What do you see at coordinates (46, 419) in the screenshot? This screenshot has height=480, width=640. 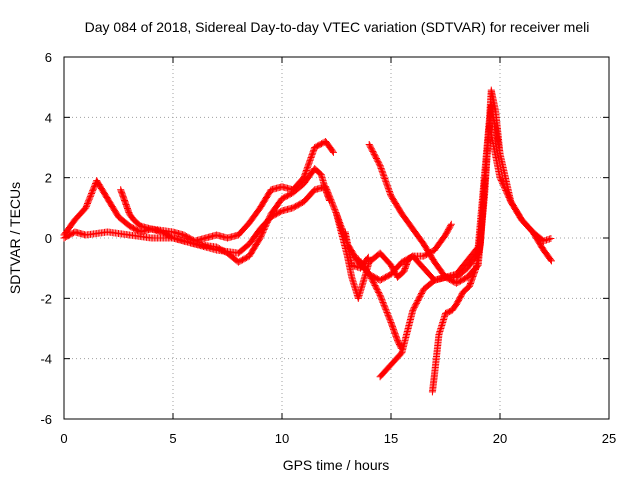 I see `y-tick-label: -6` at bounding box center [46, 419].